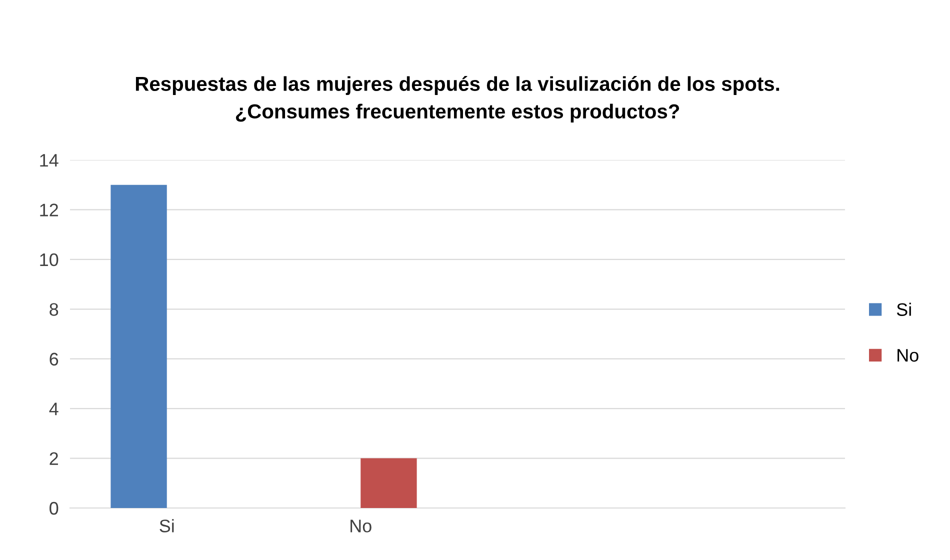 This screenshot has height=560, width=950. I want to click on y-tick-label: 14, so click(49, 160).